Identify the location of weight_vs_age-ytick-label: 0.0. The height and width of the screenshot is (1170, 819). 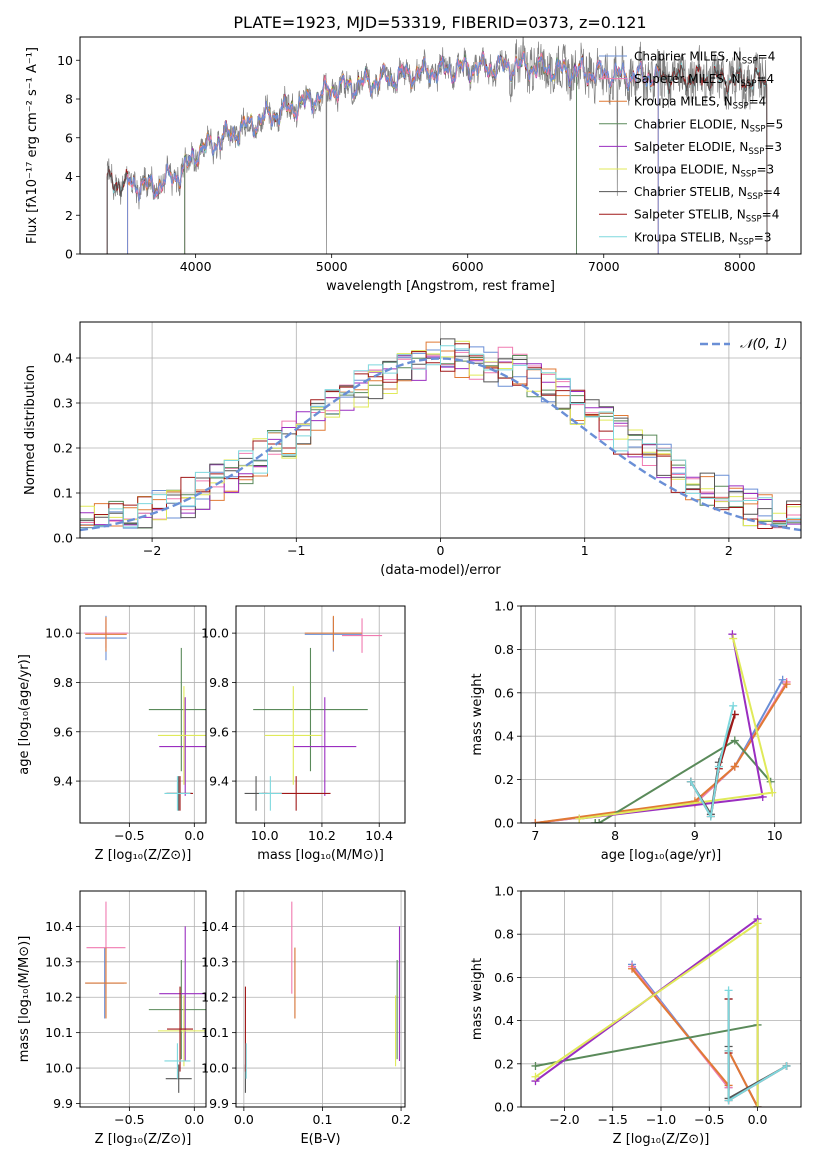
(504, 823).